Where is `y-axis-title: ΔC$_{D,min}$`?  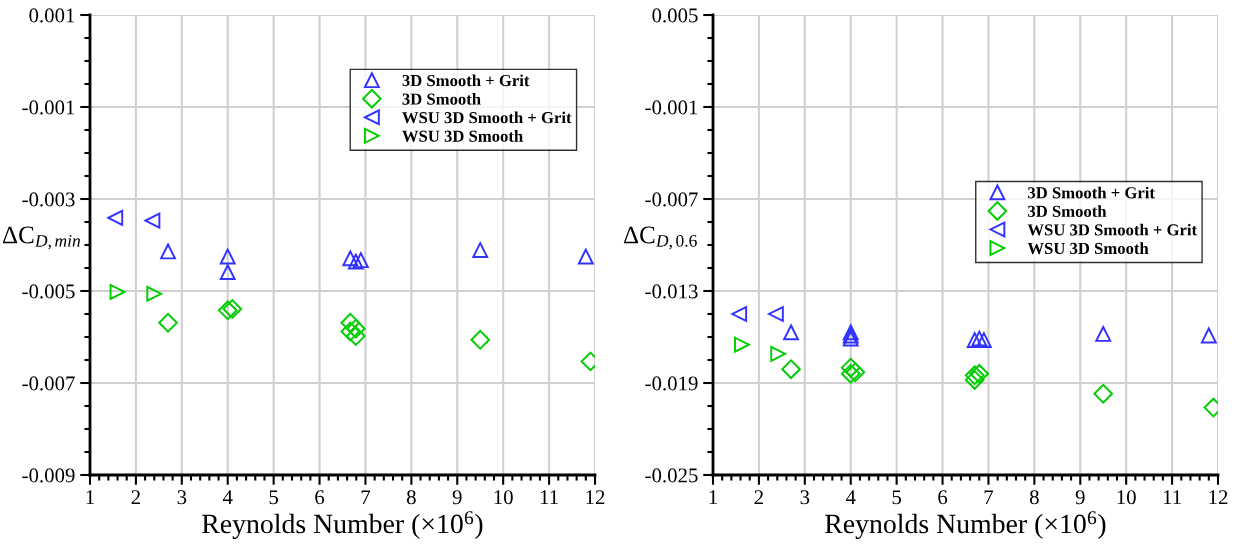 y-axis-title: ΔC$_{D,min}$ is located at coordinates (41, 238).